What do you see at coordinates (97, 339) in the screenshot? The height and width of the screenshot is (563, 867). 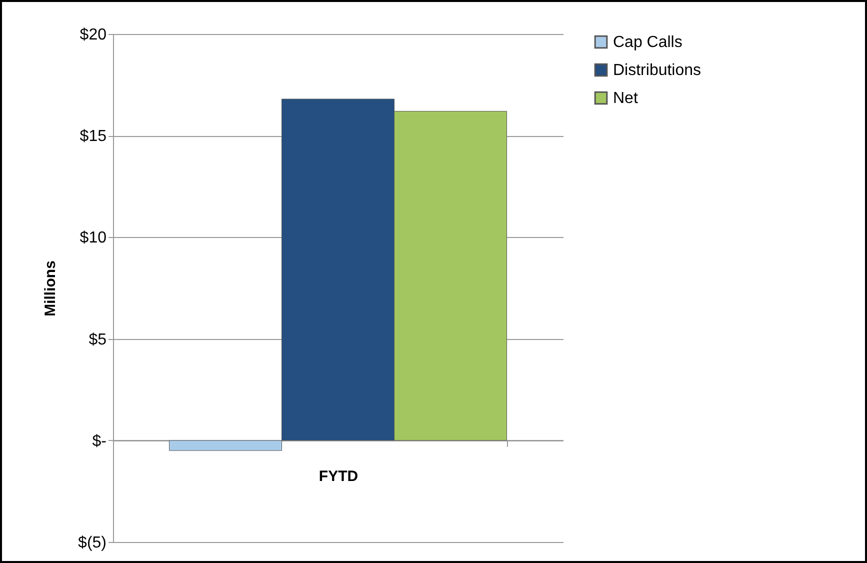 I see `y-tick-label: $5` at bounding box center [97, 339].